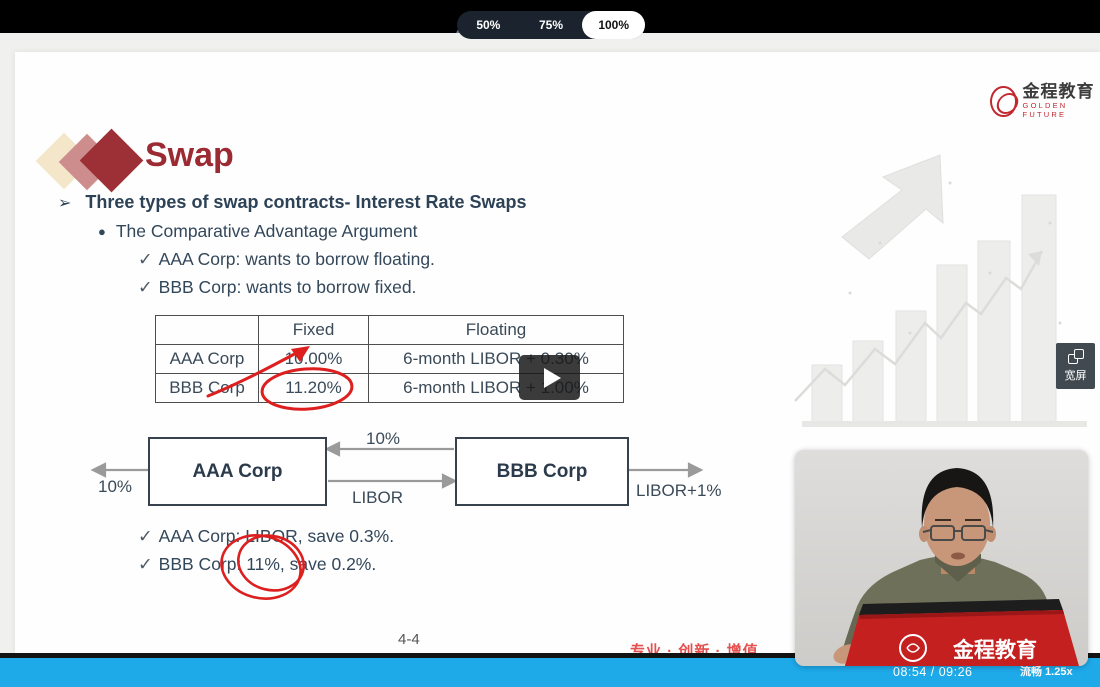 The image size is (1100, 687). Describe the element at coordinates (940, 290) in the screenshot. I see `growth-chart-graphic` at that location.